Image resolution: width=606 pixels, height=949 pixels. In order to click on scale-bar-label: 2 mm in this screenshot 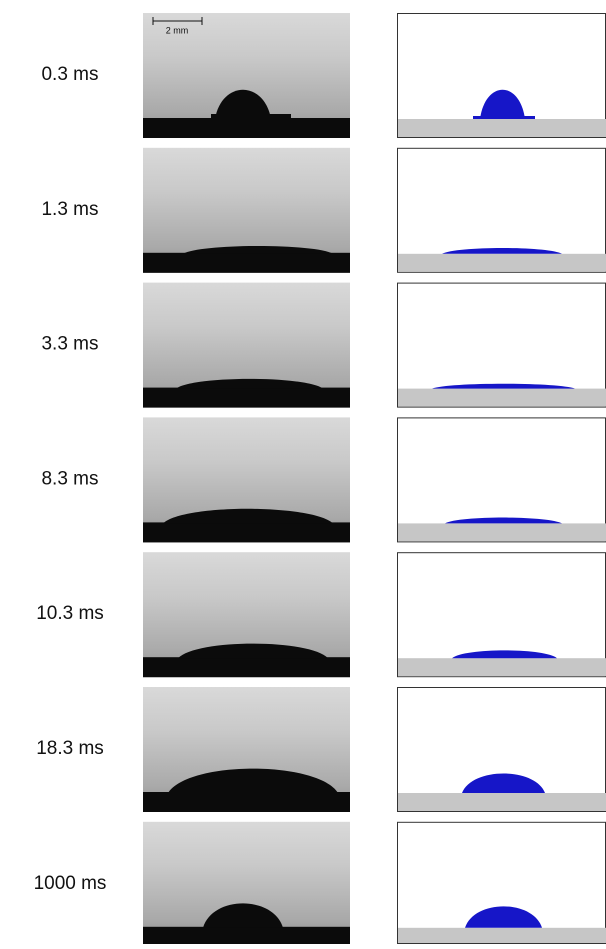, I will do `click(177, 30)`.